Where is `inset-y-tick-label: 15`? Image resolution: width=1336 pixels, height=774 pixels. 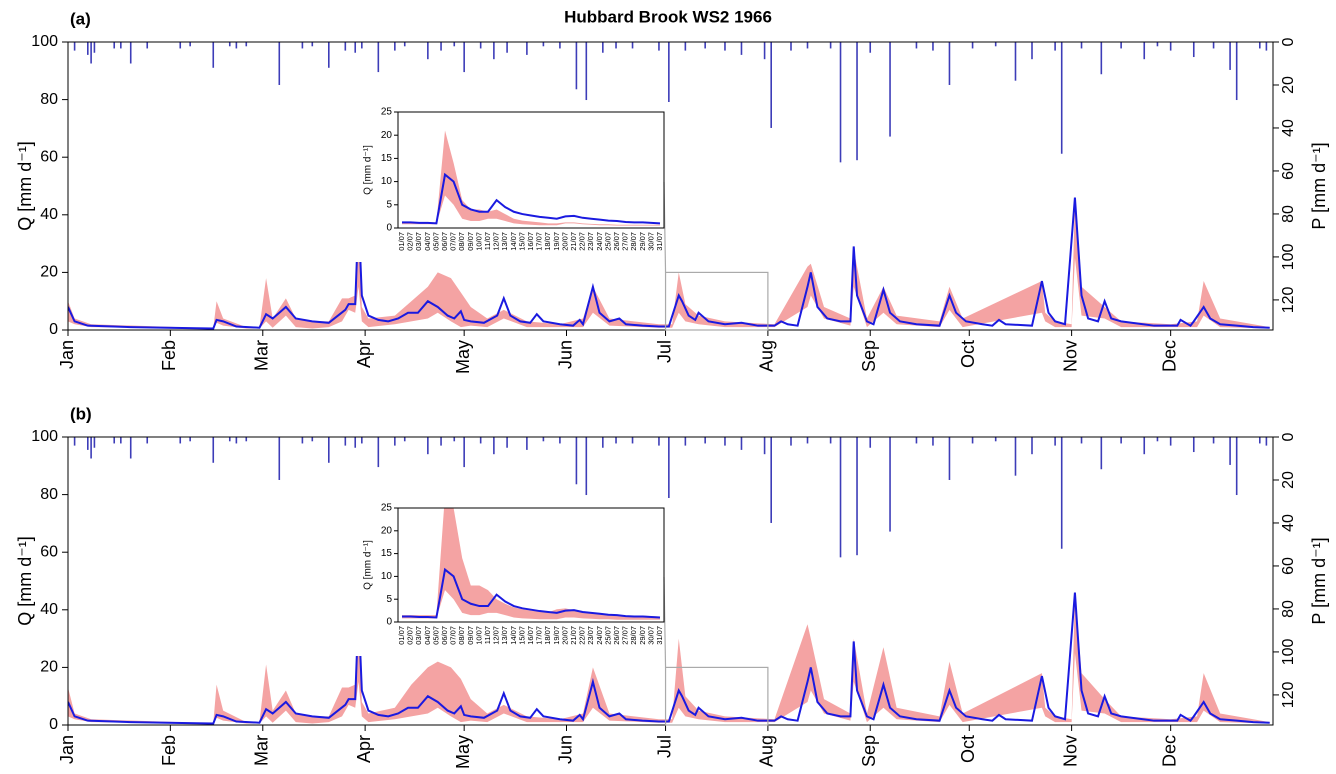 inset-y-tick-label: 15 is located at coordinates (387, 158).